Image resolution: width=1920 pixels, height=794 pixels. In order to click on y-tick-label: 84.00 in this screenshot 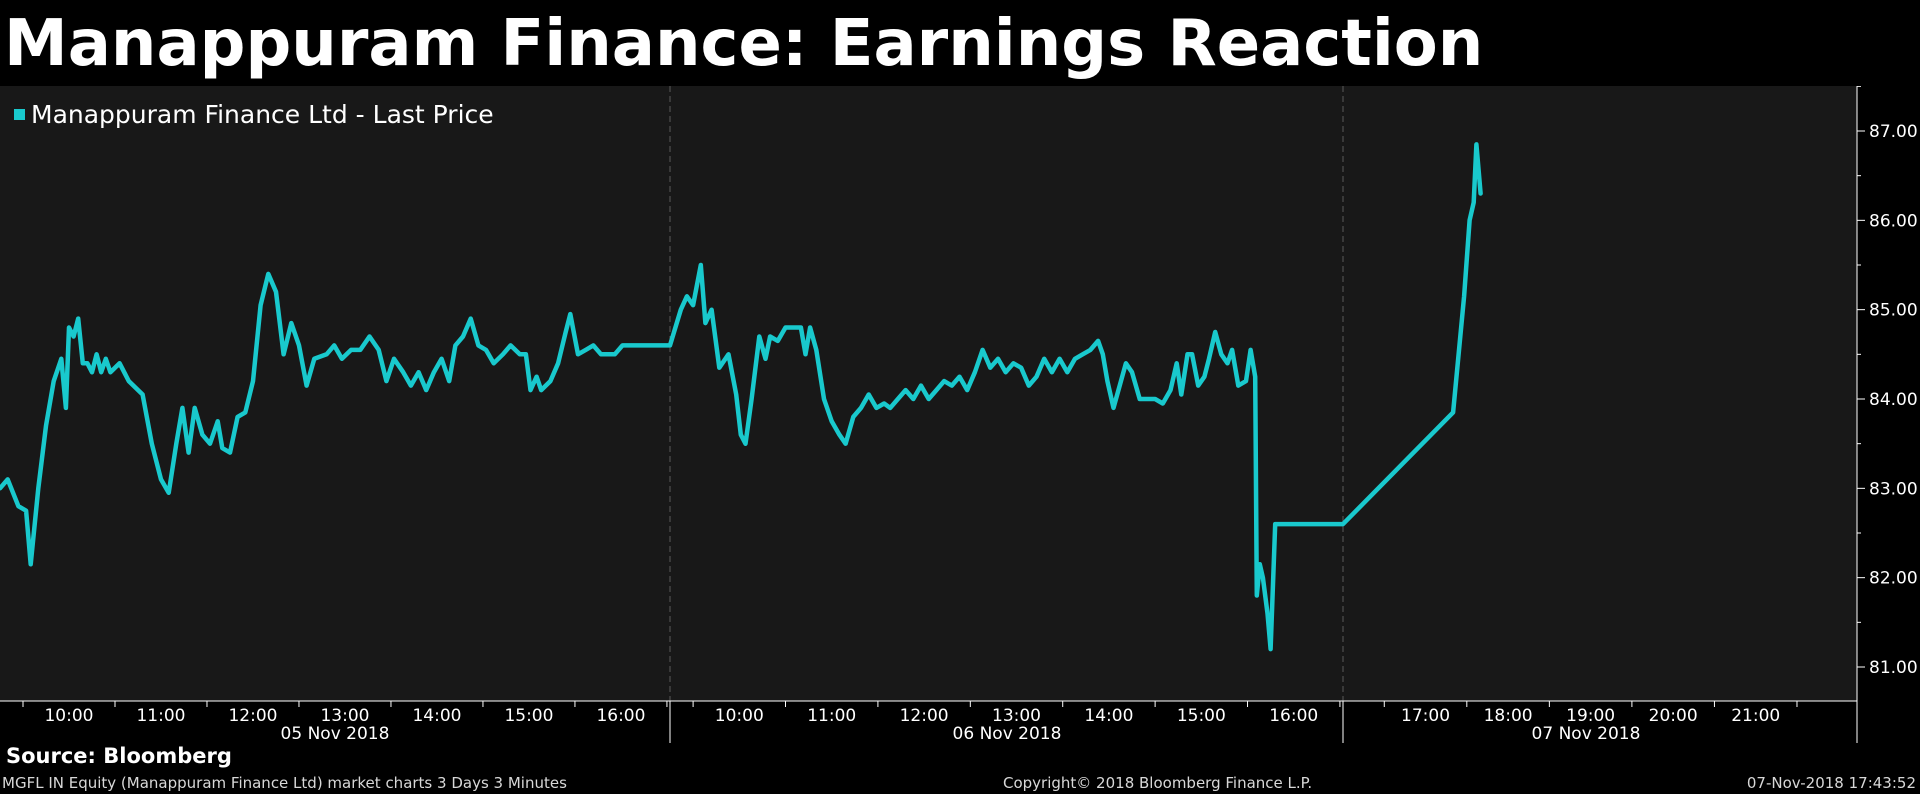, I will do `click(1893, 400)`.